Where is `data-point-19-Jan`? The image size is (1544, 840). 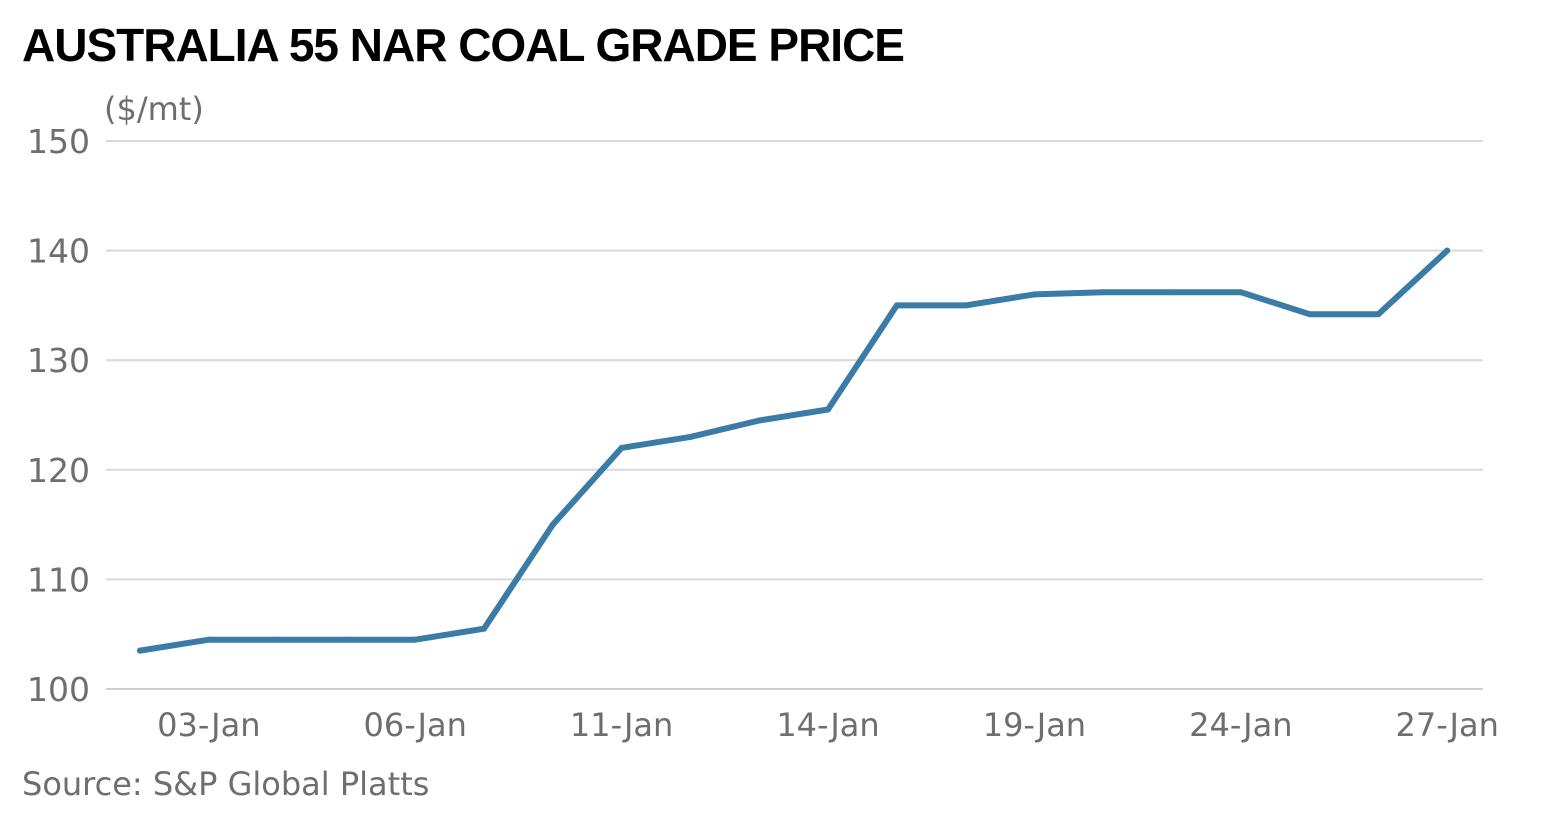 data-point-19-Jan is located at coordinates (1034, 294).